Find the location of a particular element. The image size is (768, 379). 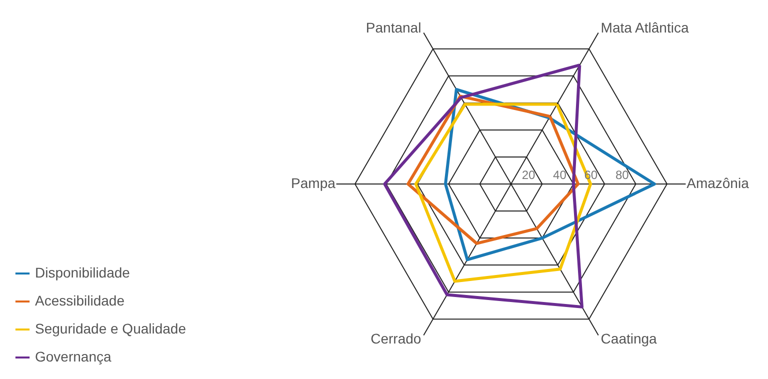

y-tick-label: 20 is located at coordinates (529, 175).